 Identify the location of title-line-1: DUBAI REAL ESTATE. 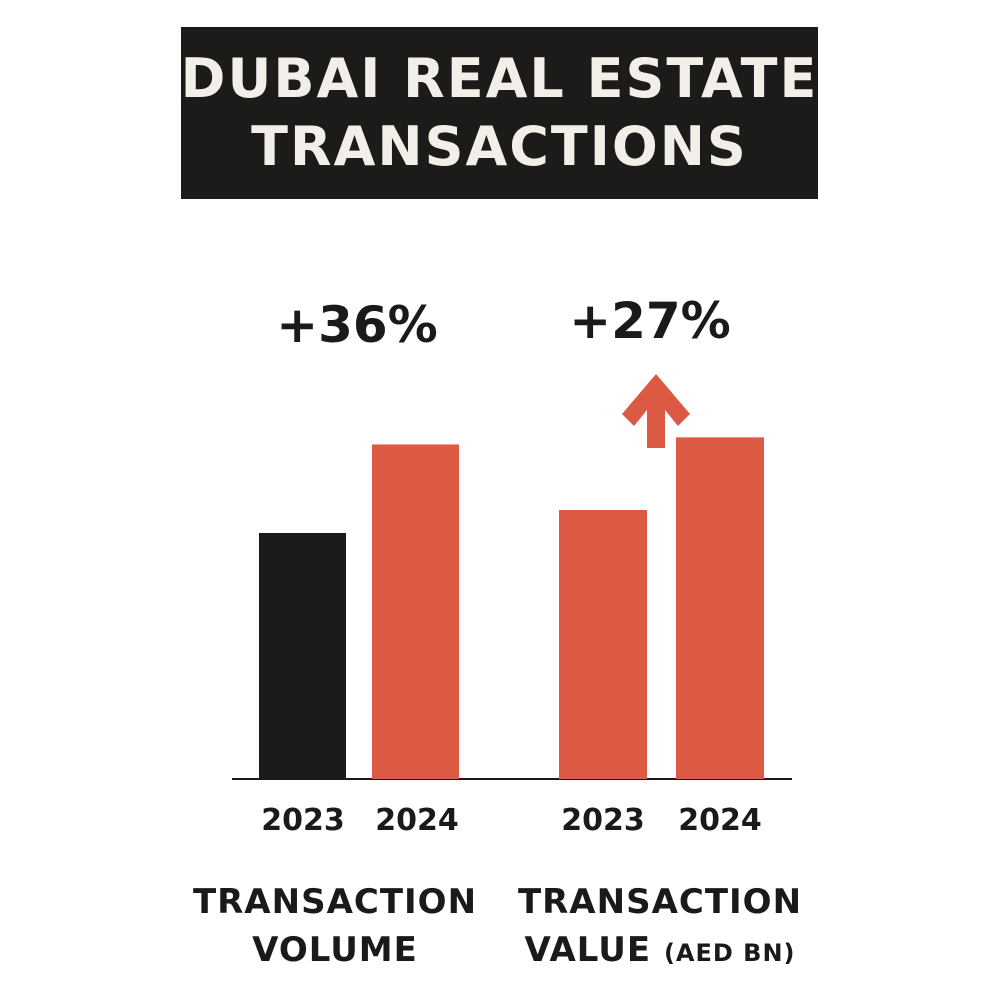
(499, 78).